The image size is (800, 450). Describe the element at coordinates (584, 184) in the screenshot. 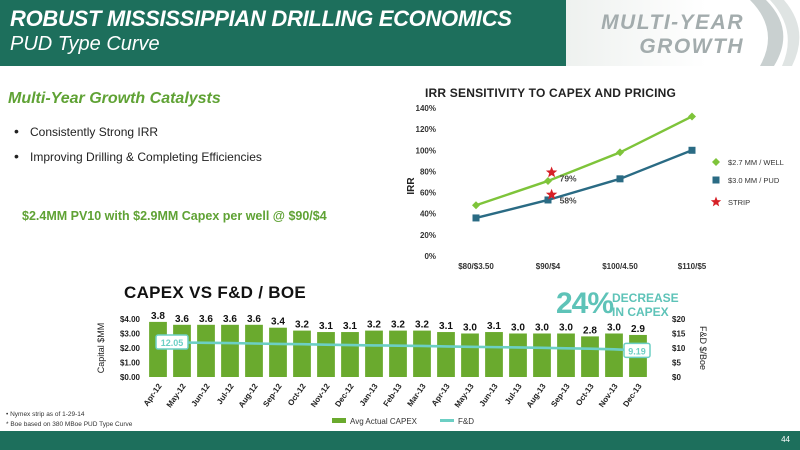

I see `irr-series-line` at that location.